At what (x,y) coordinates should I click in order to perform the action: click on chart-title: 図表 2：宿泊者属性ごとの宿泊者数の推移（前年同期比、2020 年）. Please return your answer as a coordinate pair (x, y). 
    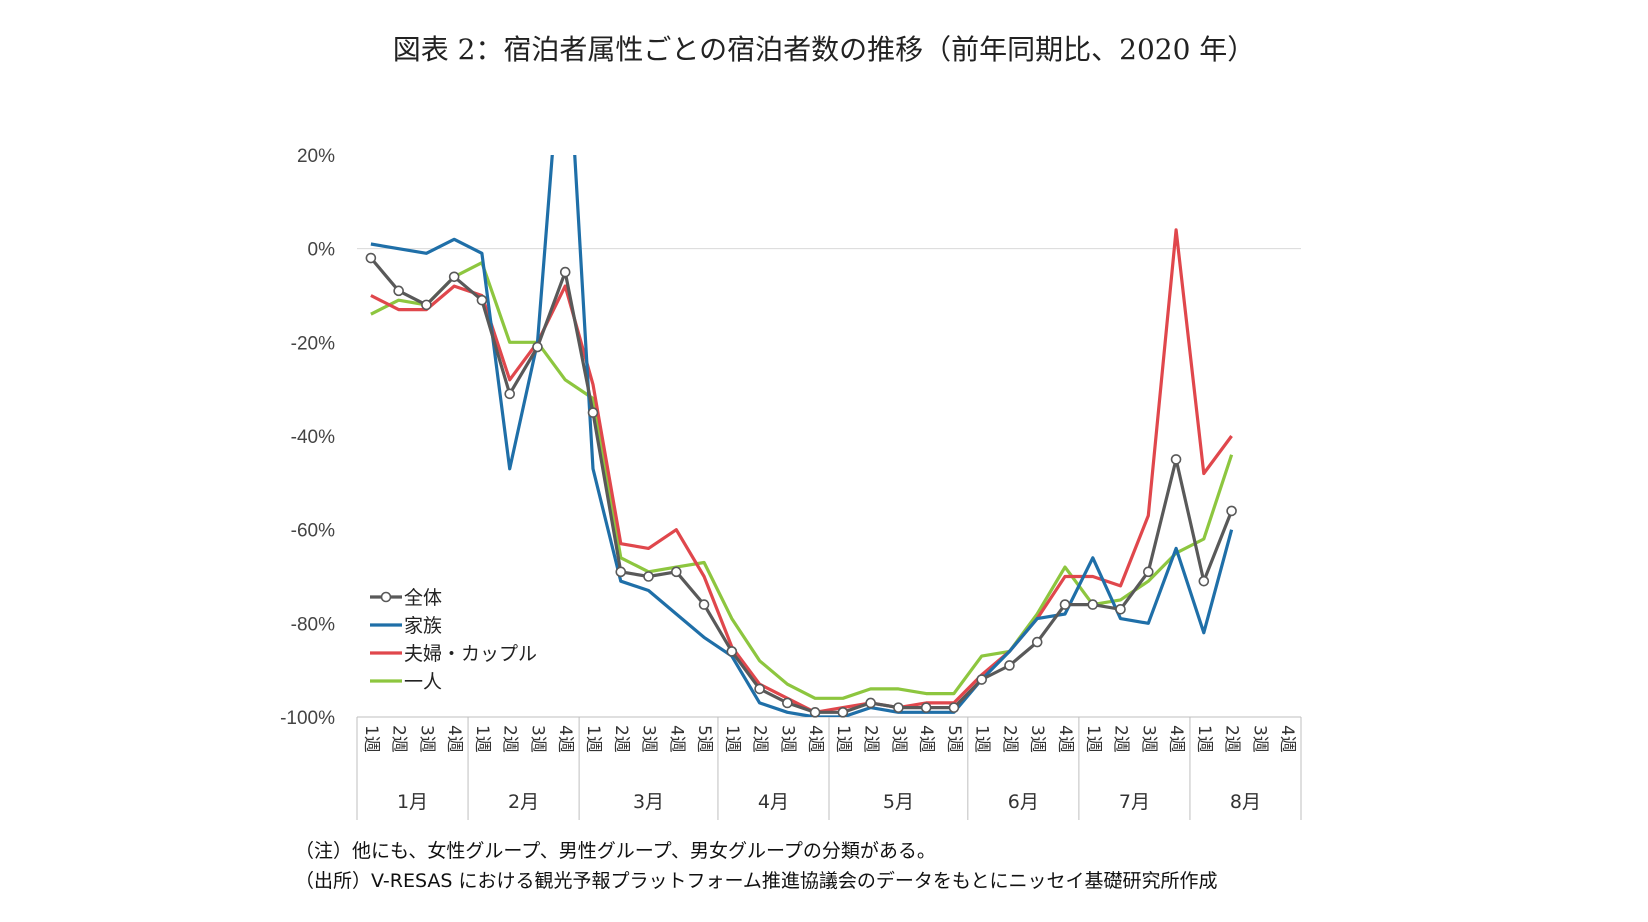
    Looking at the image, I should click on (824, 49).